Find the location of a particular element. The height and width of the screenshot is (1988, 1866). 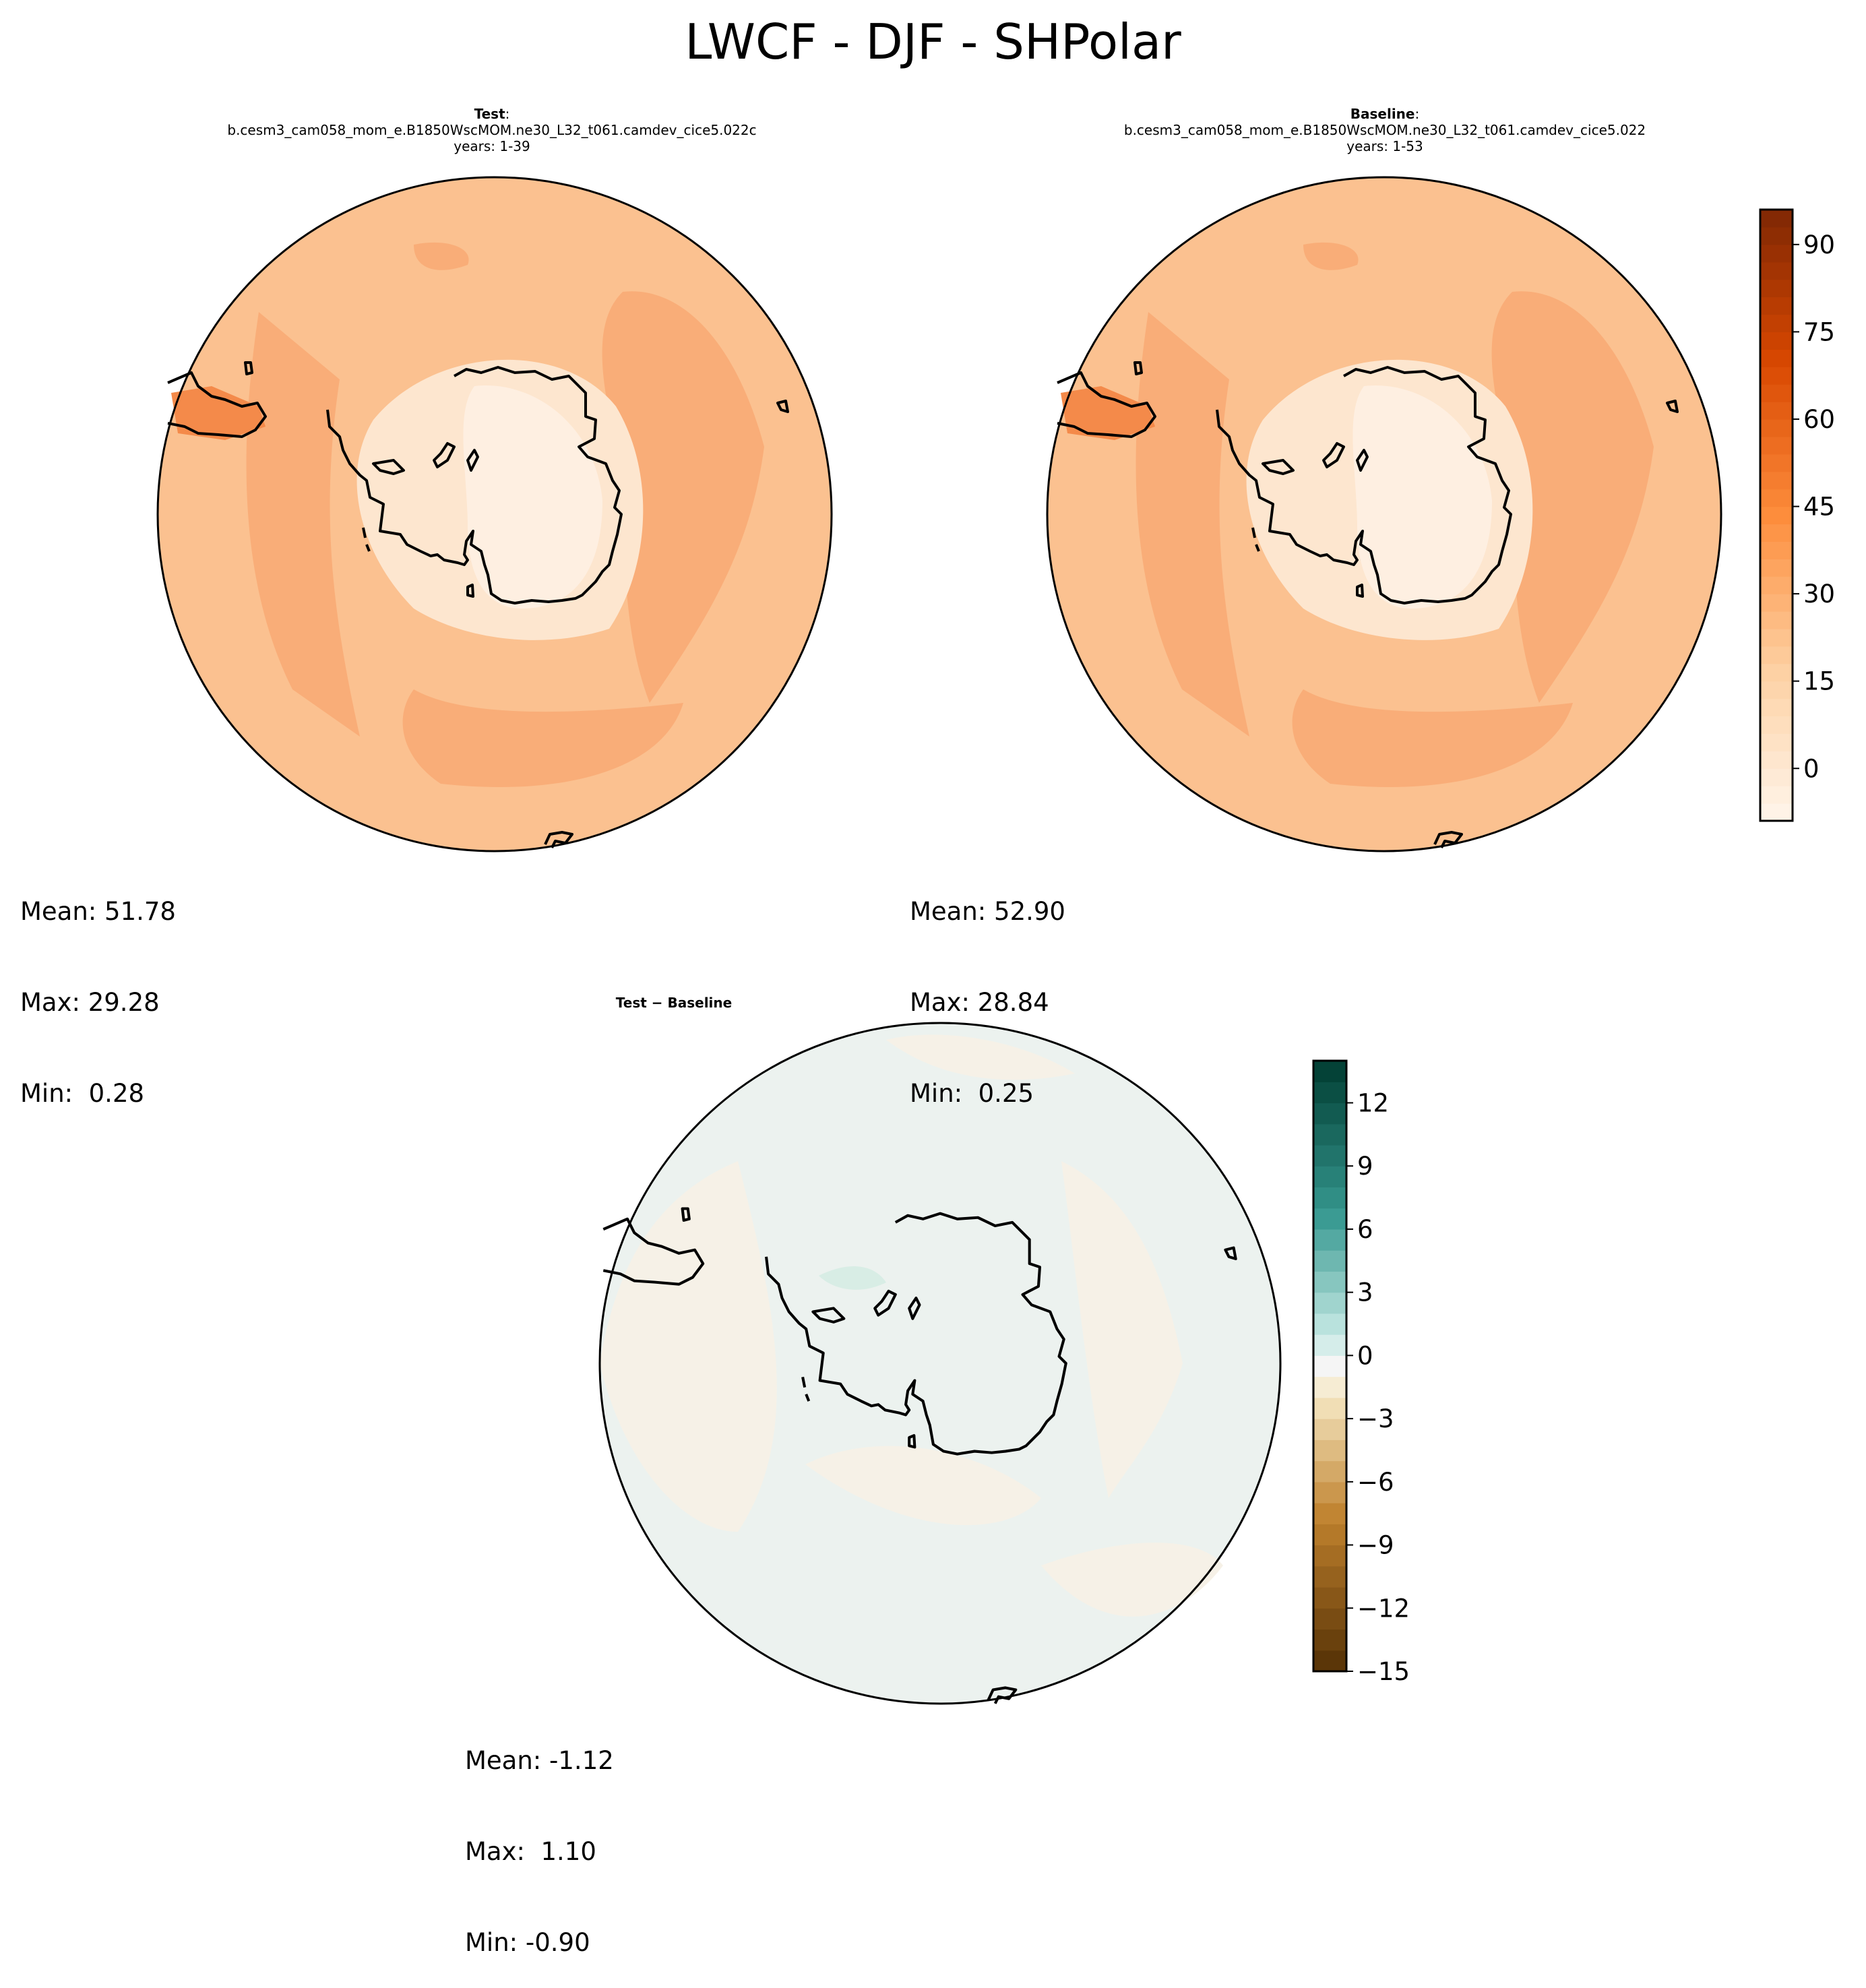

main-colorbar-levels is located at coordinates (1776, 515).